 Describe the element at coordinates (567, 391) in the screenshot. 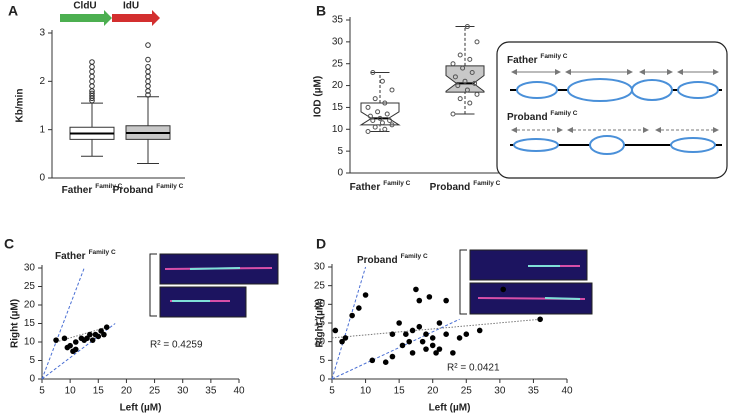

I see `x-tick-label: 40` at that location.